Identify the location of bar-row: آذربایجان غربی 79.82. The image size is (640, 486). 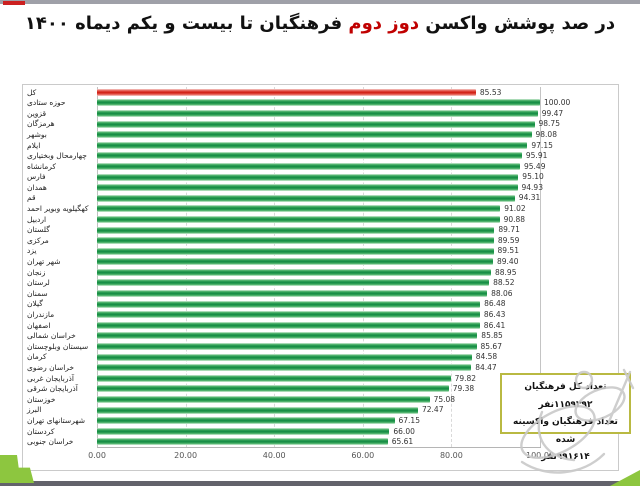
(320, 378).